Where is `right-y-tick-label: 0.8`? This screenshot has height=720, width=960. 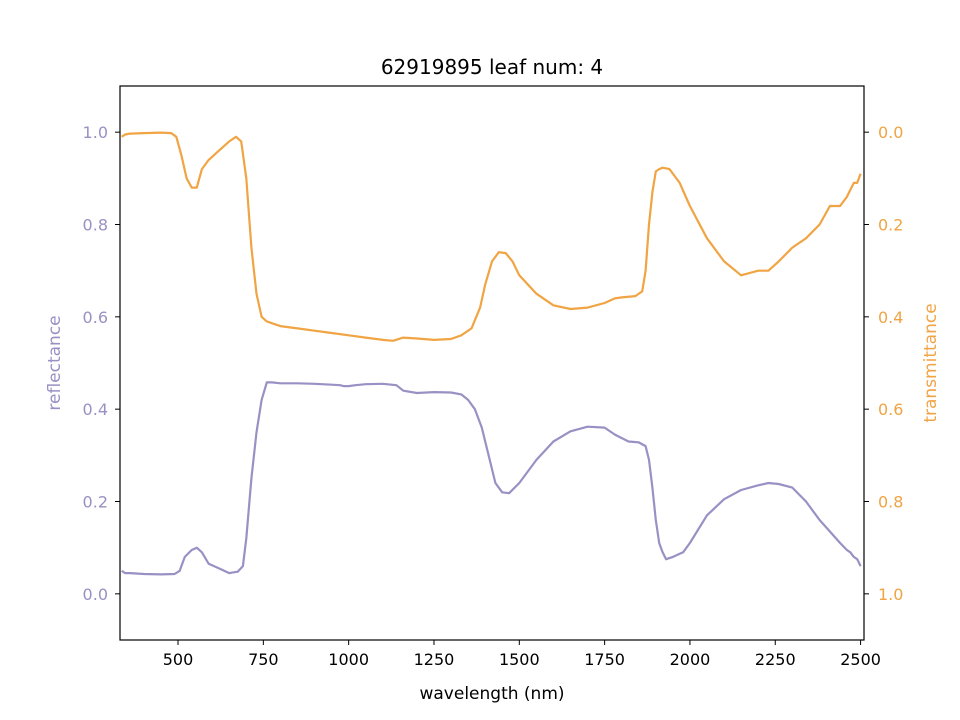
right-y-tick-label: 0.8 is located at coordinates (890, 502).